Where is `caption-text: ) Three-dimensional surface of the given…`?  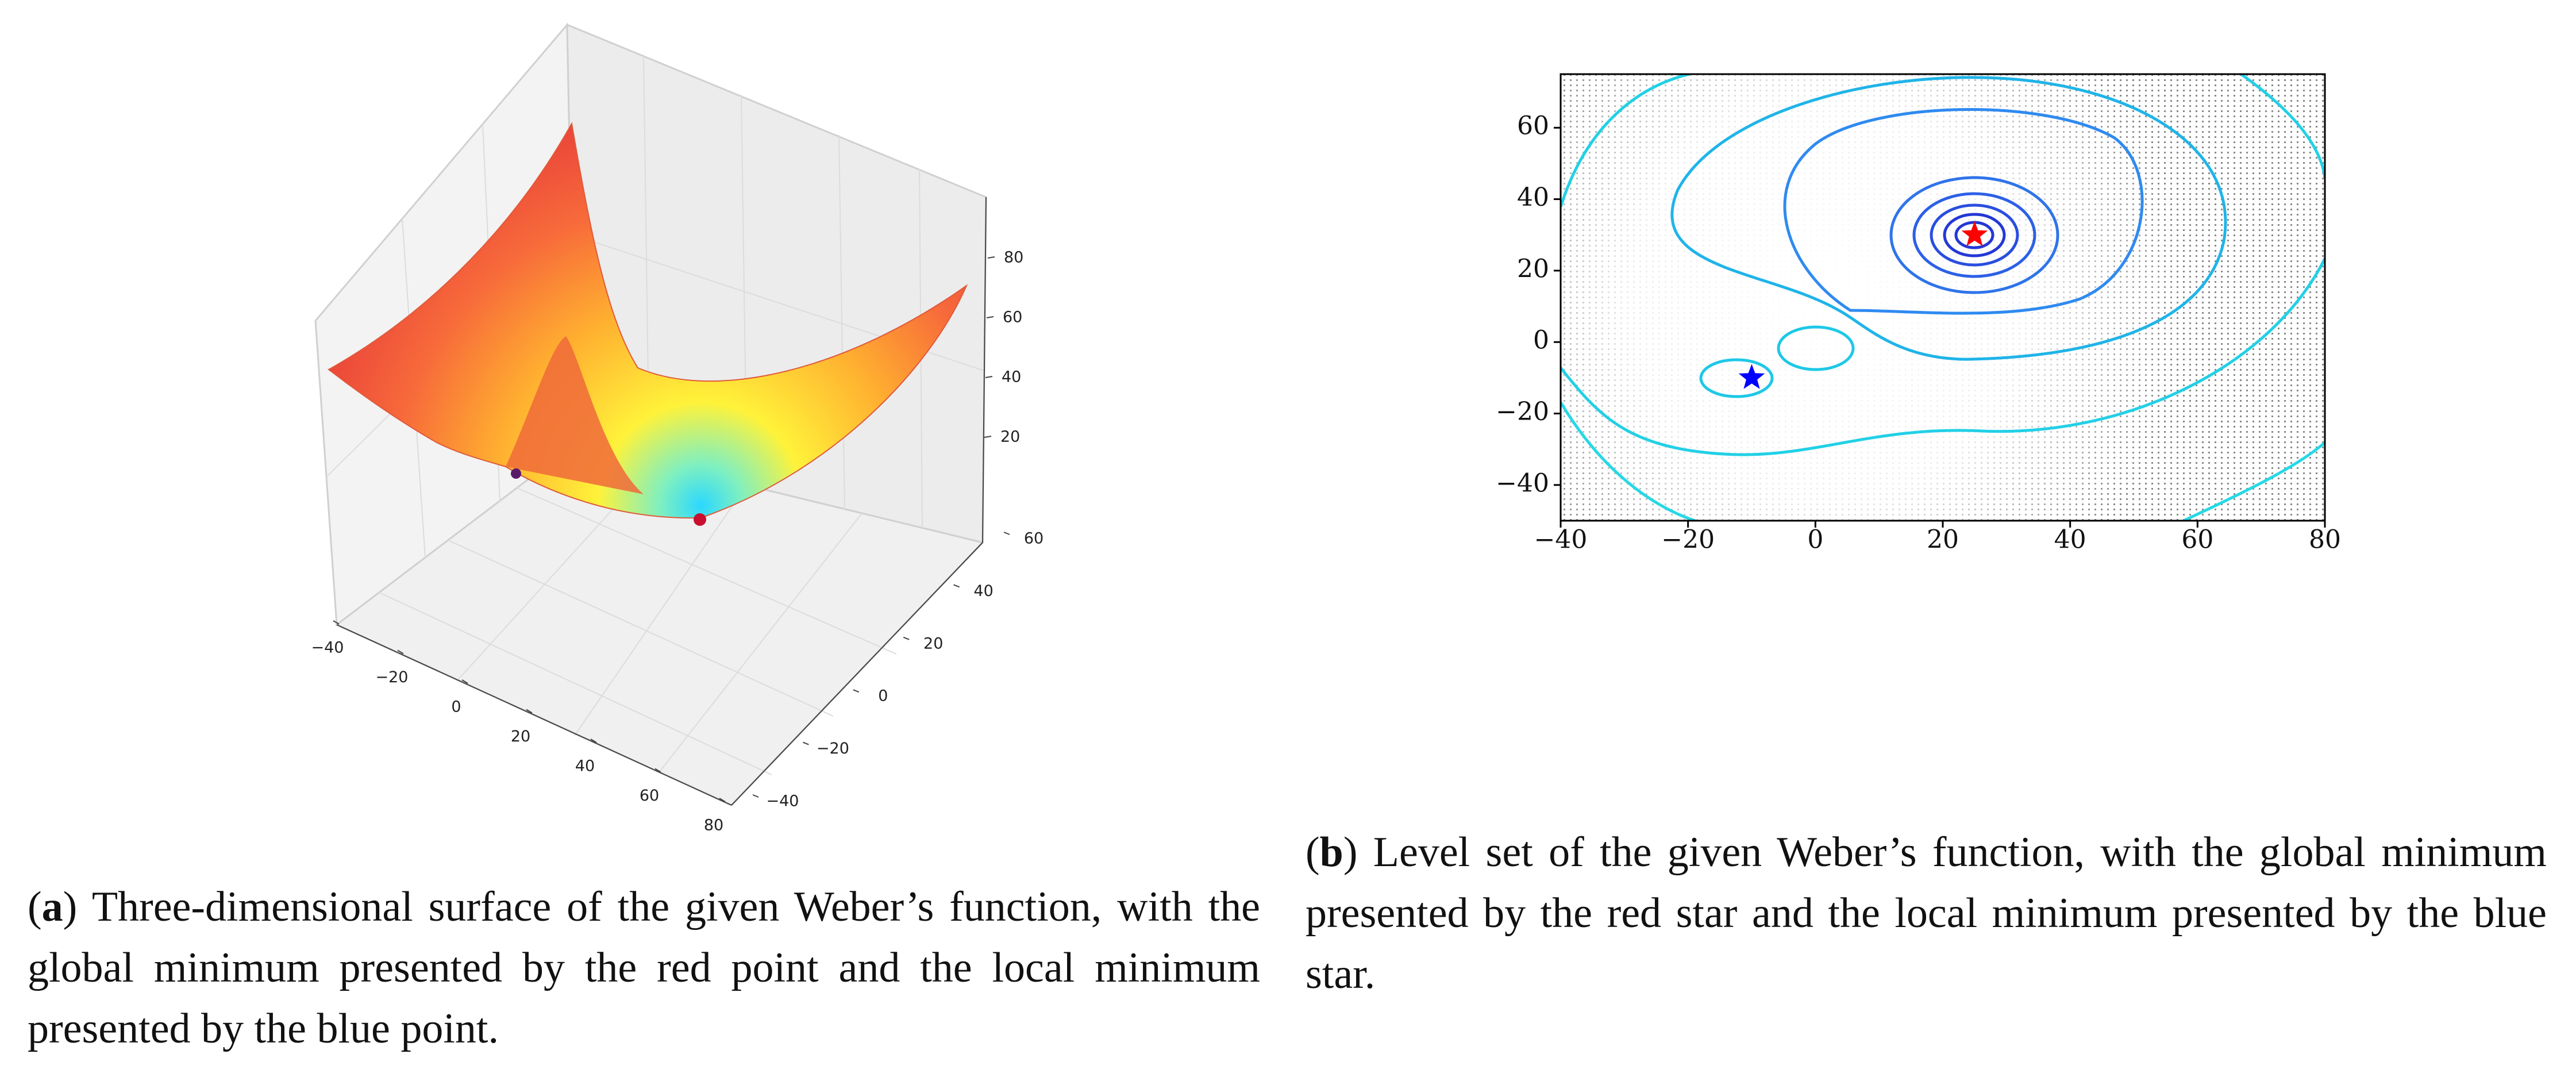
caption-text: ) Three-dimensional surface of the given… is located at coordinates (644, 968).